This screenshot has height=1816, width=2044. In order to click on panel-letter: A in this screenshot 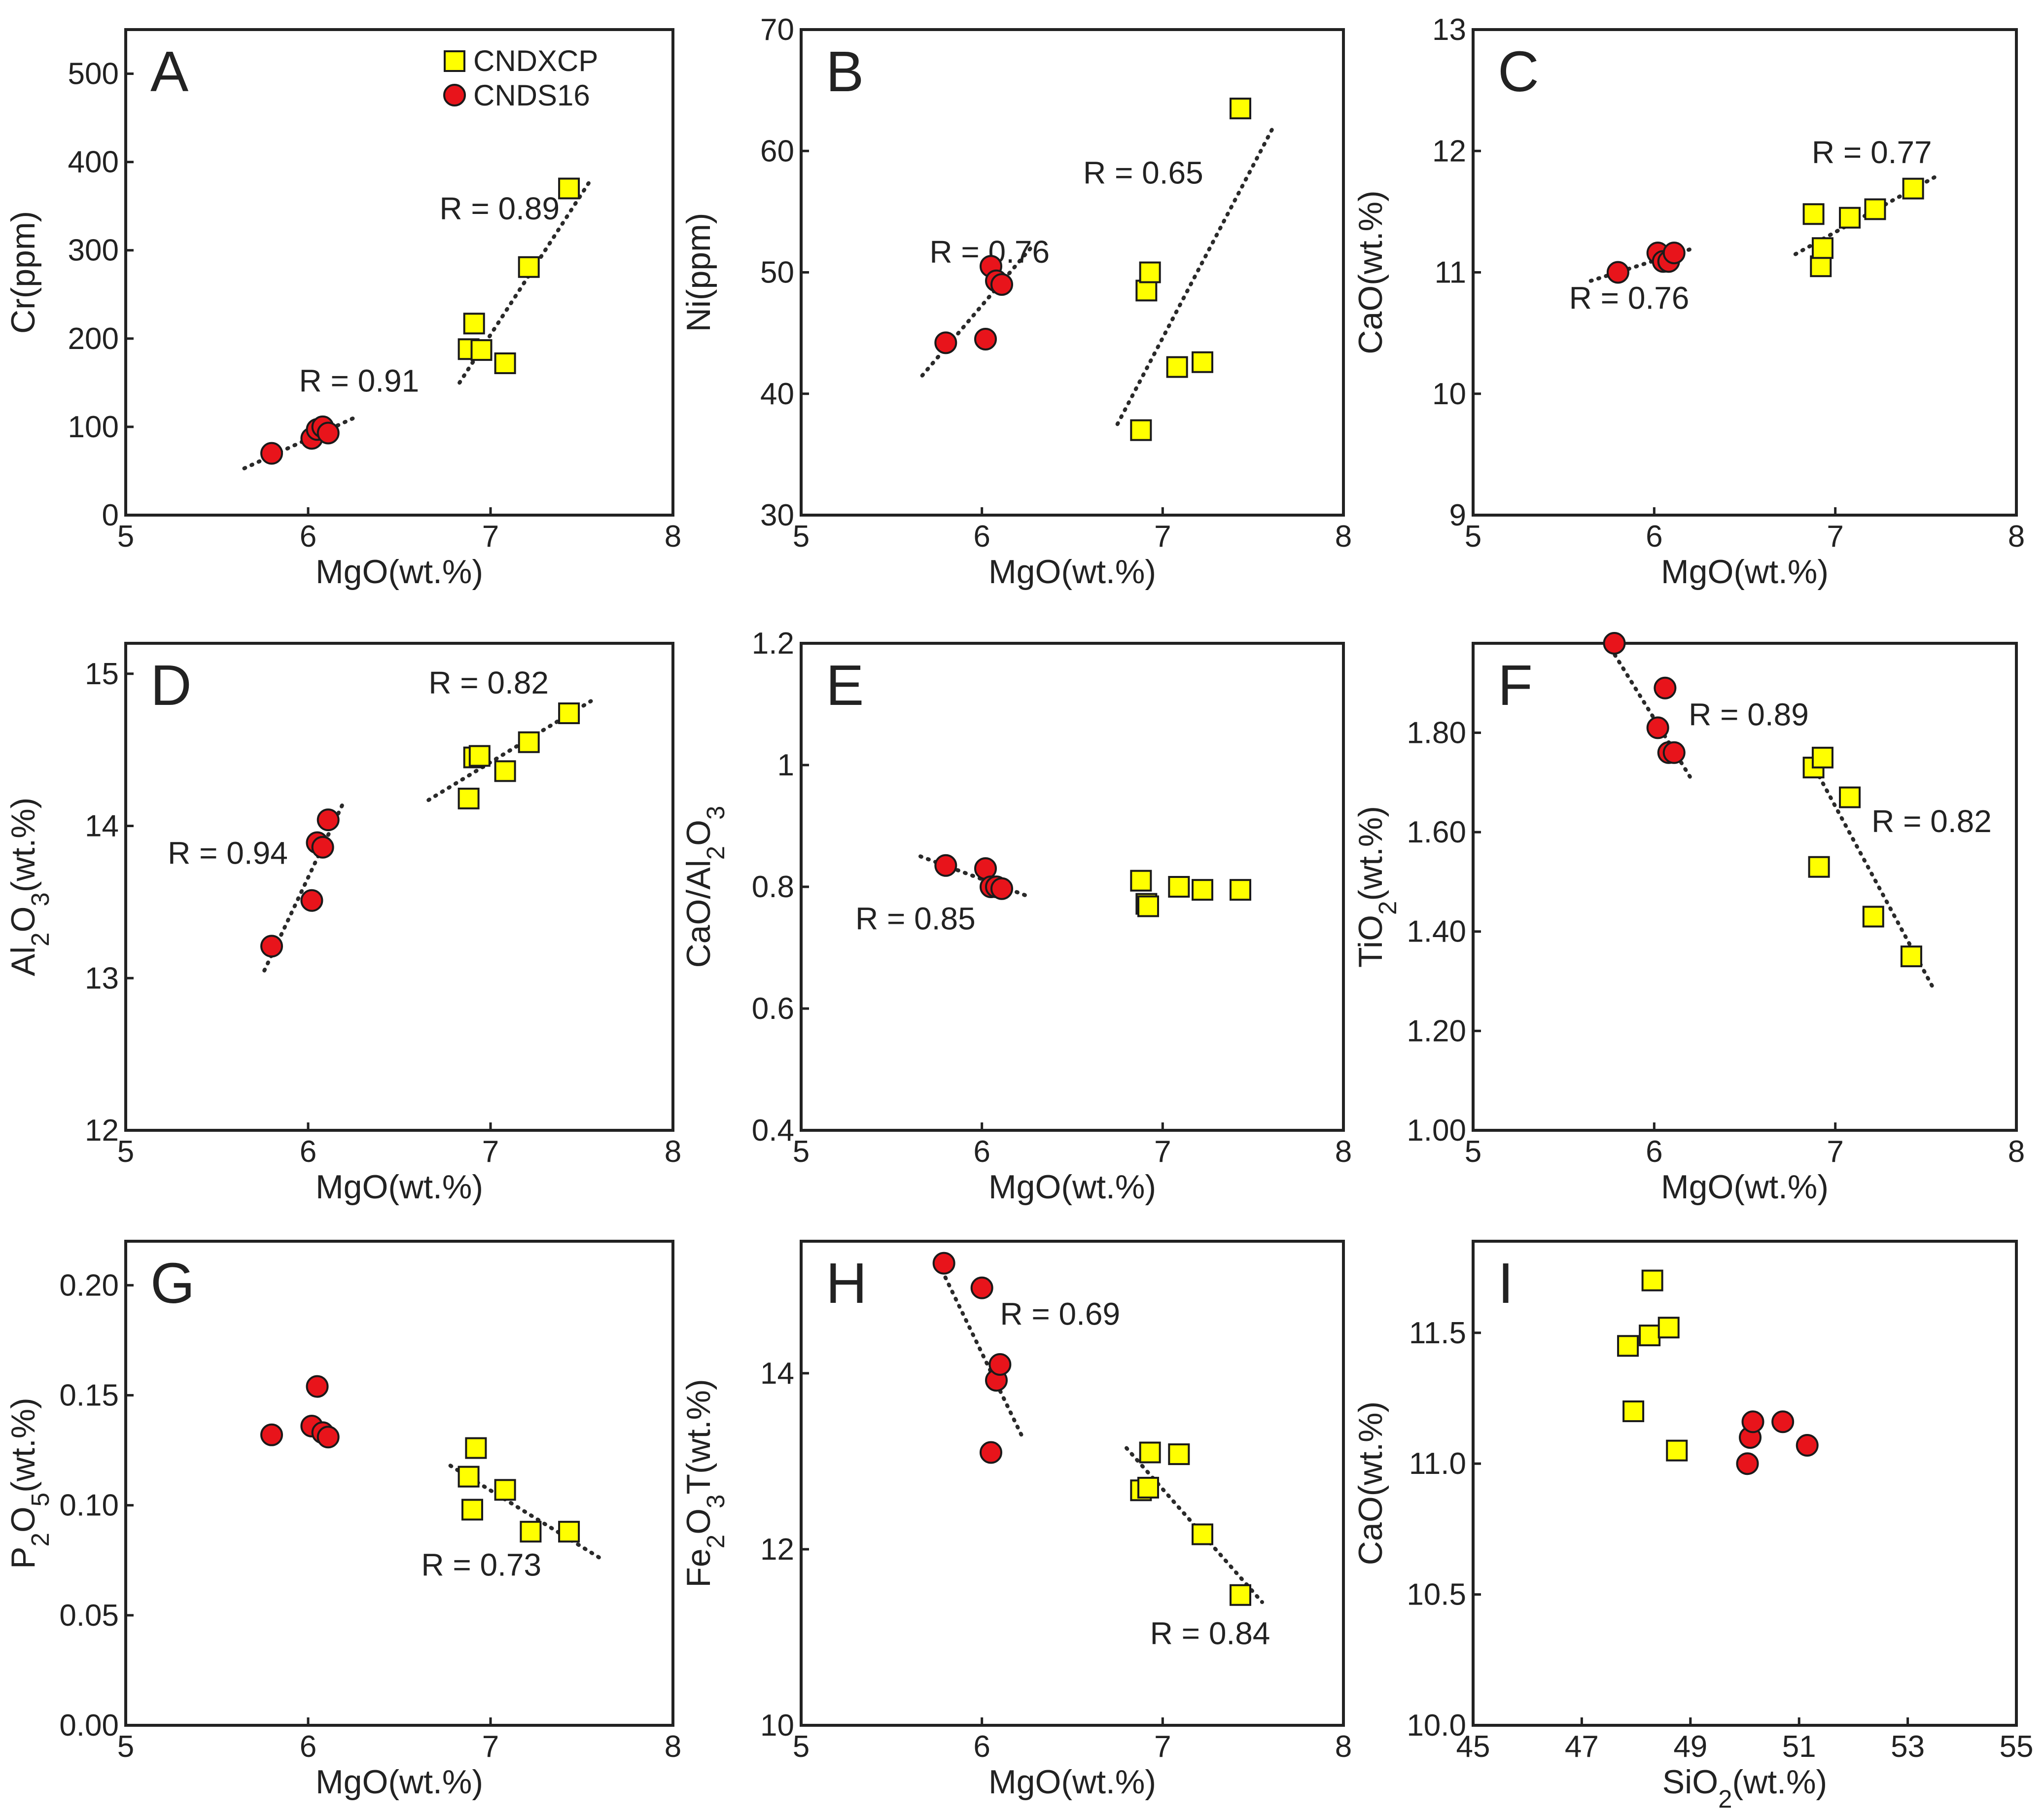, I will do `click(170, 71)`.